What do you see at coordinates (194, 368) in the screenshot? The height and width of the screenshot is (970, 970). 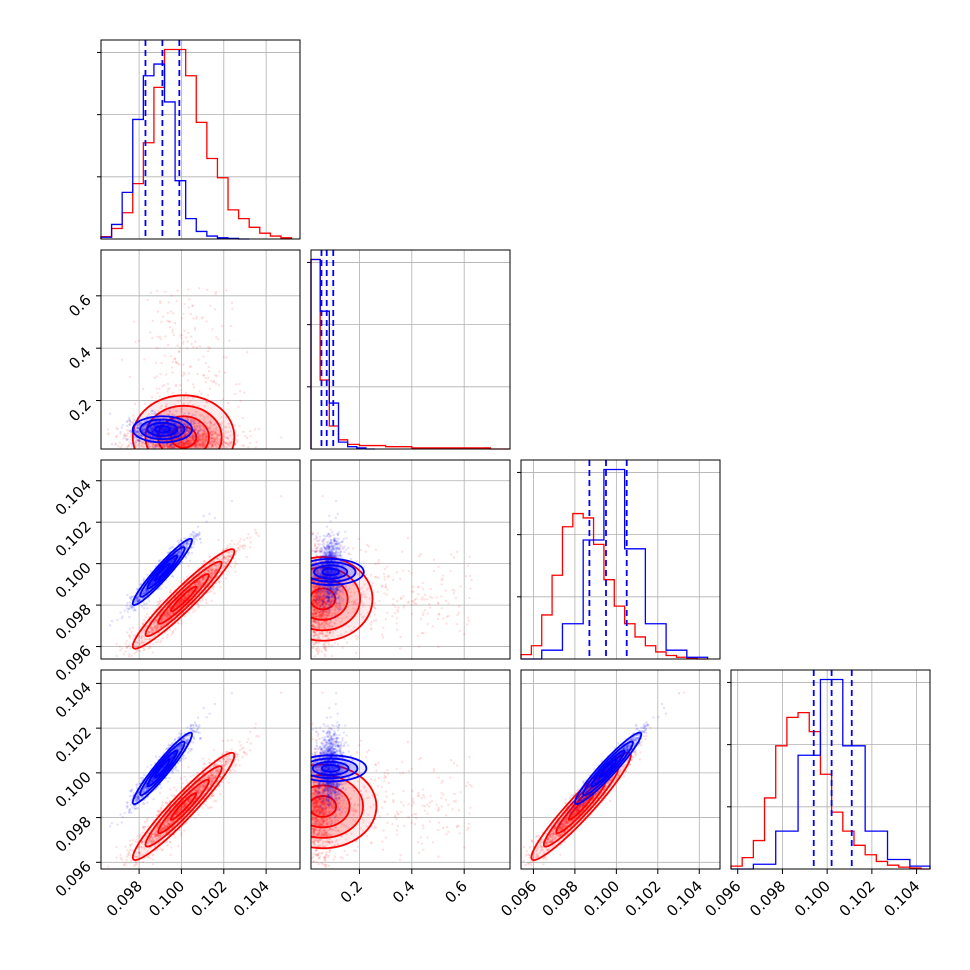 I see `scatter-area` at bounding box center [194, 368].